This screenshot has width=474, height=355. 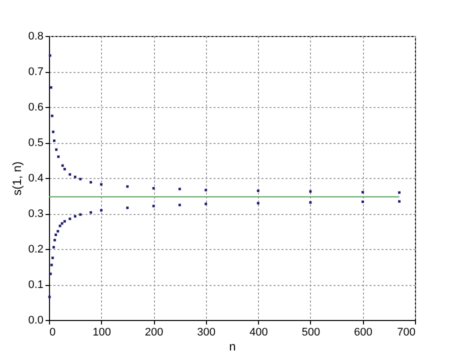 What do you see at coordinates (206, 332) in the screenshot?
I see `x-tick-label: 300` at bounding box center [206, 332].